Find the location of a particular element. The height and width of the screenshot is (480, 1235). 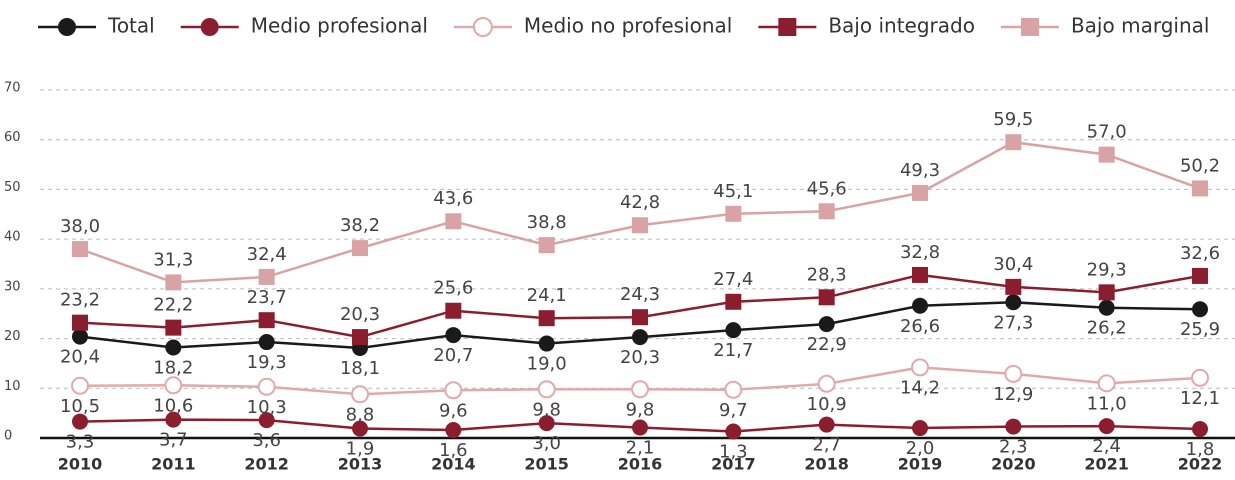

data-label: 20,4 is located at coordinates (80, 357).